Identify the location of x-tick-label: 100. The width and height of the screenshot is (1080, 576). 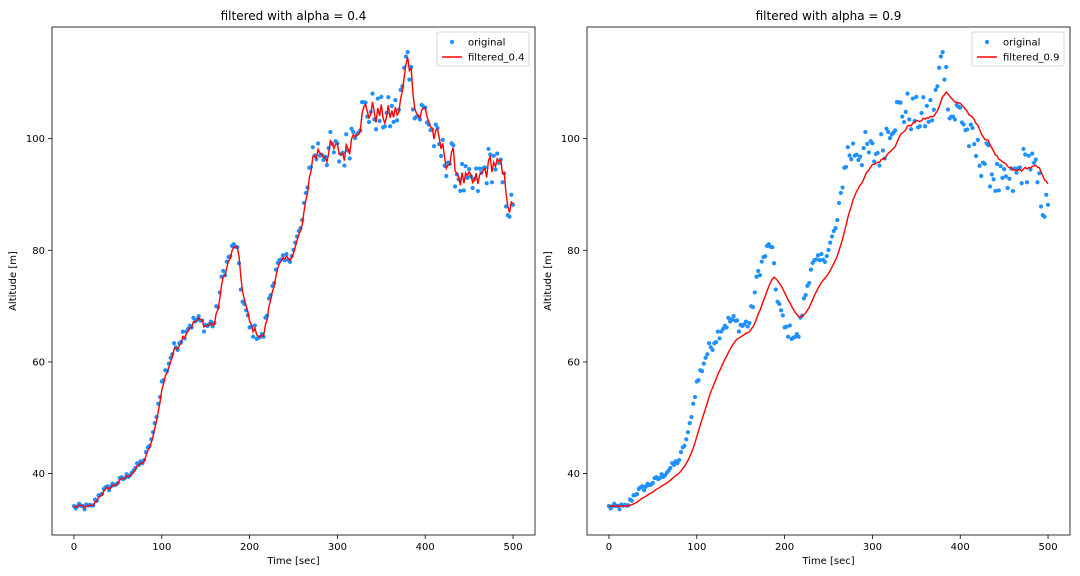
(161, 547).